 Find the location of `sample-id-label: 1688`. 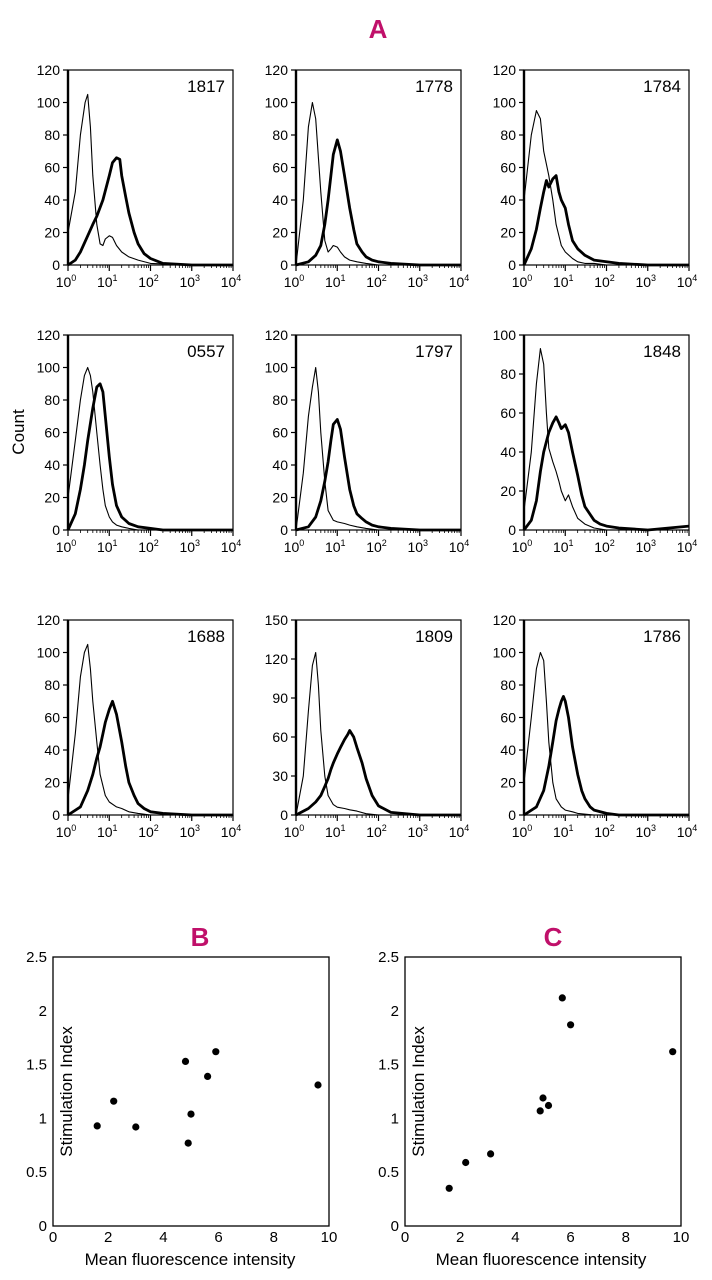

sample-id-label: 1688 is located at coordinates (206, 636).